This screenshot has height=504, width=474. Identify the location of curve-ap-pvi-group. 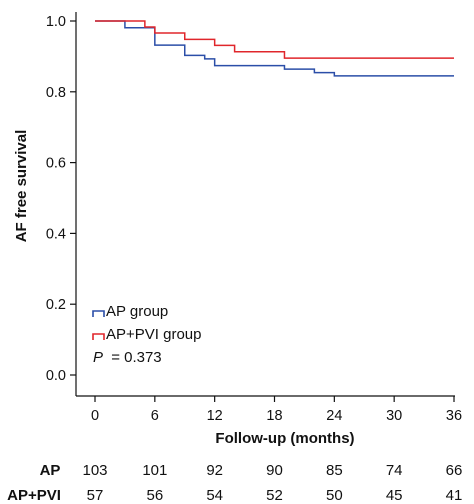
(274, 39).